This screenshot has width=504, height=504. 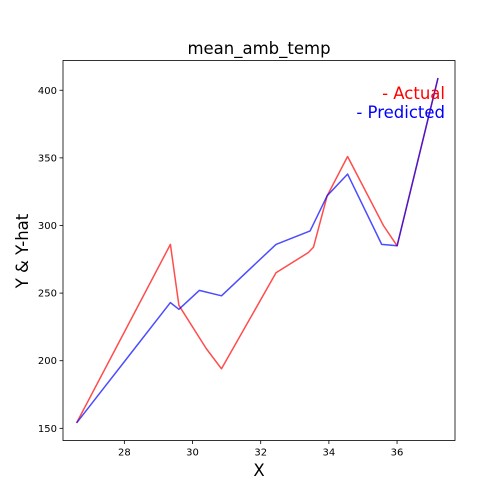 What do you see at coordinates (47, 158) in the screenshot?
I see `y-tick-label: 350` at bounding box center [47, 158].